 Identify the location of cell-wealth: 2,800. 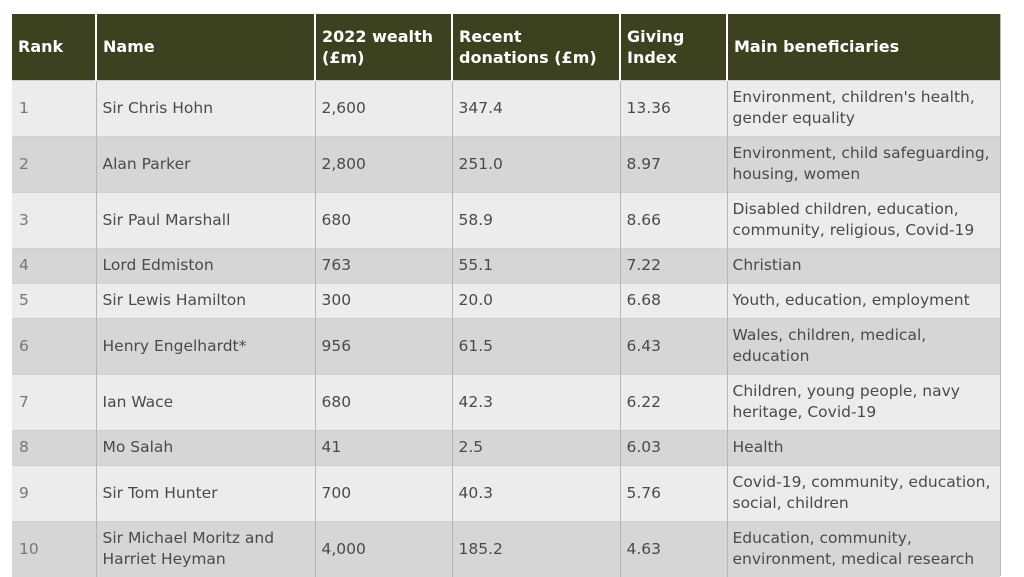
(384, 163).